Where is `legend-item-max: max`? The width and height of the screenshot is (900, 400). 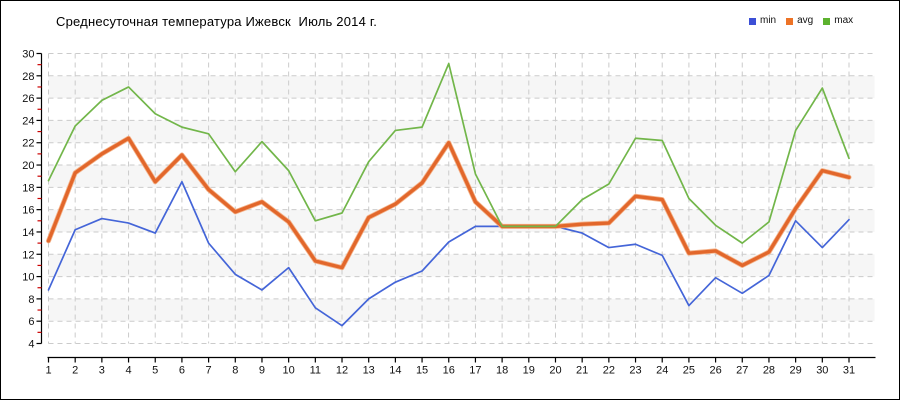 legend-item-max: max is located at coordinates (838, 21).